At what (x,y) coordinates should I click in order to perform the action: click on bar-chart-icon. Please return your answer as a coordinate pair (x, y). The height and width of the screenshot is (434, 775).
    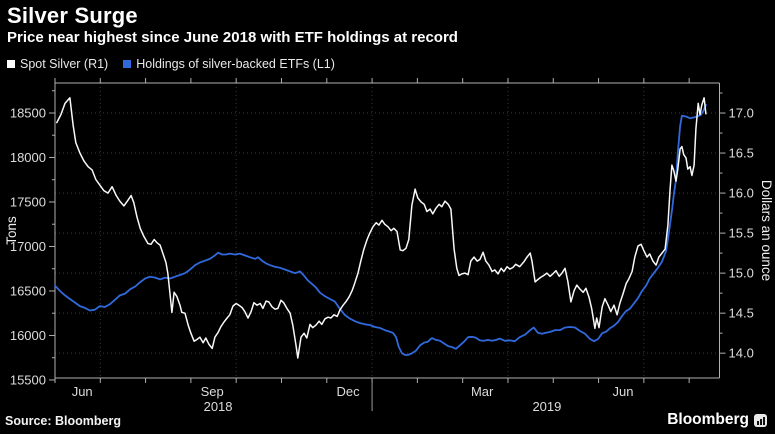
    Looking at the image, I should click on (760, 420).